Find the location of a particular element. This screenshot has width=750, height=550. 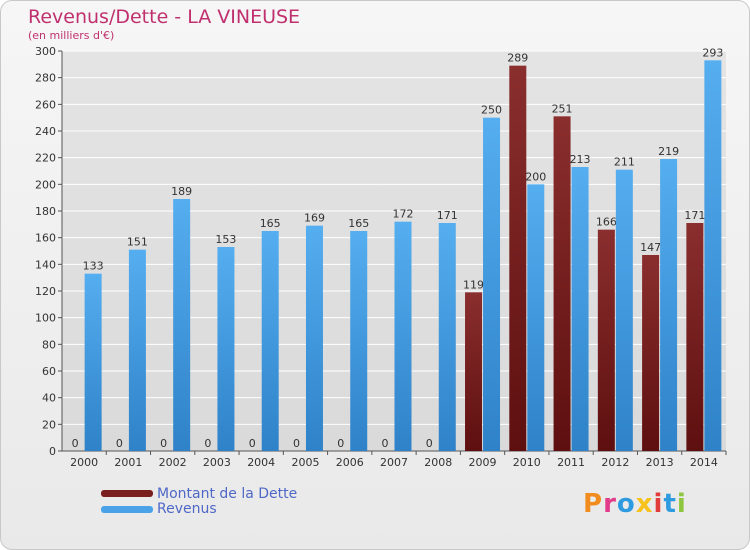

data-label-debt: 147 is located at coordinates (650, 247).